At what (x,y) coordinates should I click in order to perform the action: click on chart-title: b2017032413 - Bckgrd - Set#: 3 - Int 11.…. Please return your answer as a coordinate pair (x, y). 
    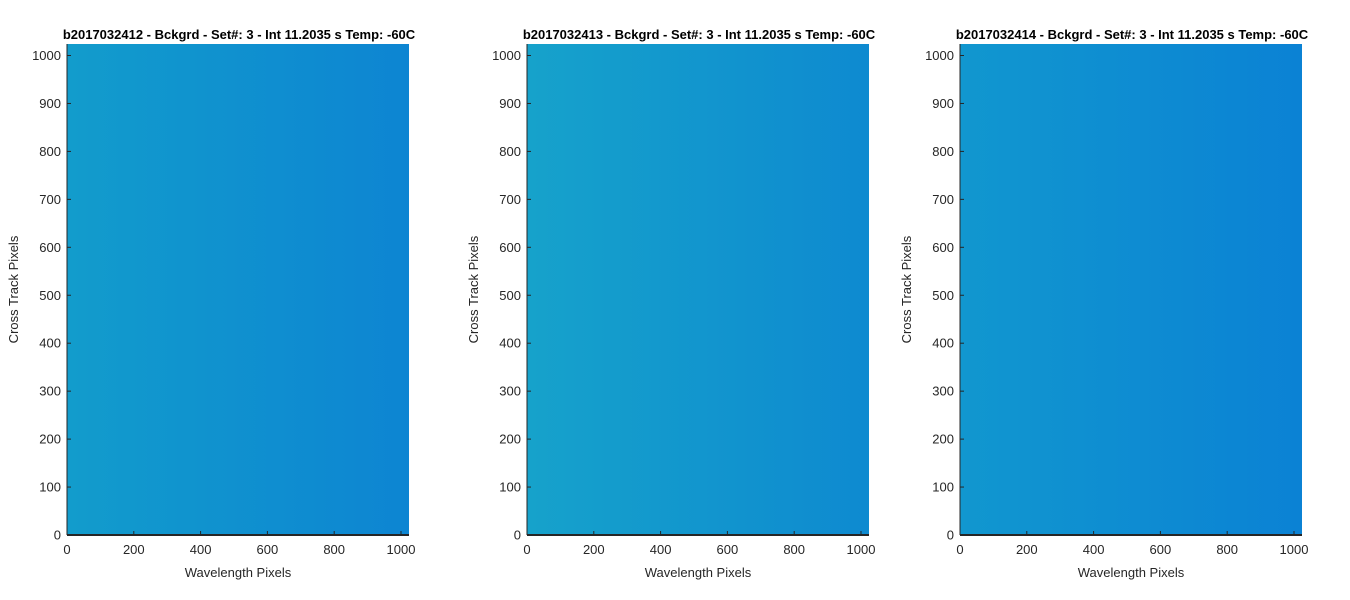
    Looking at the image, I should click on (699, 34).